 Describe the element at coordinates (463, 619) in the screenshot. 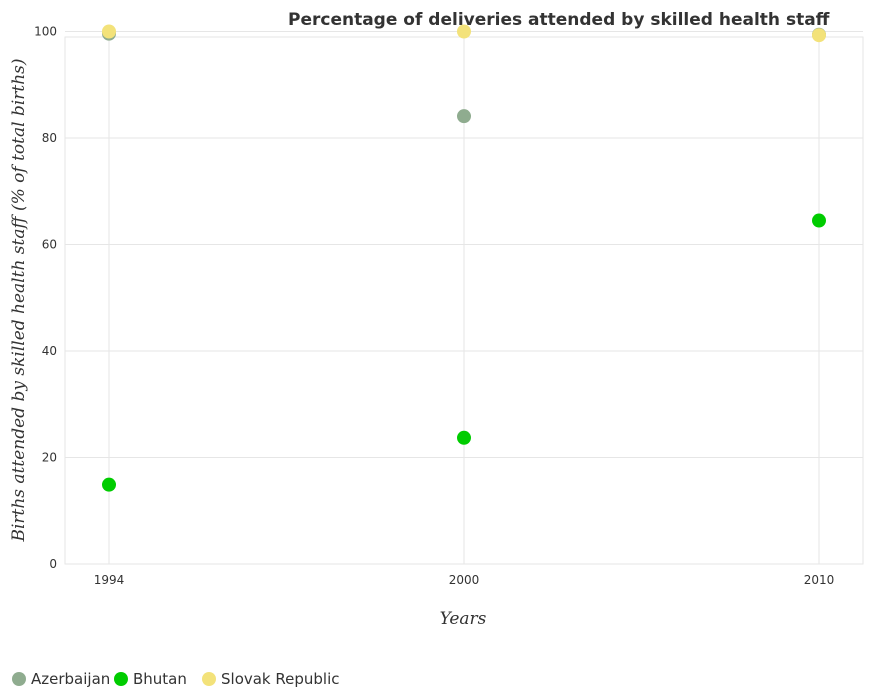

I see `x-axis-label: Years` at that location.